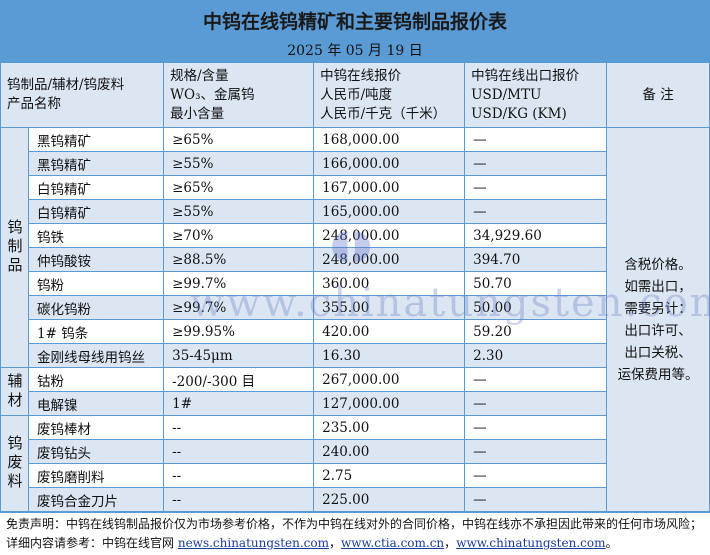 The height and width of the screenshot is (555, 710). Describe the element at coordinates (536, 235) in the screenshot. I see `price-usd: 34,929.60` at that location.